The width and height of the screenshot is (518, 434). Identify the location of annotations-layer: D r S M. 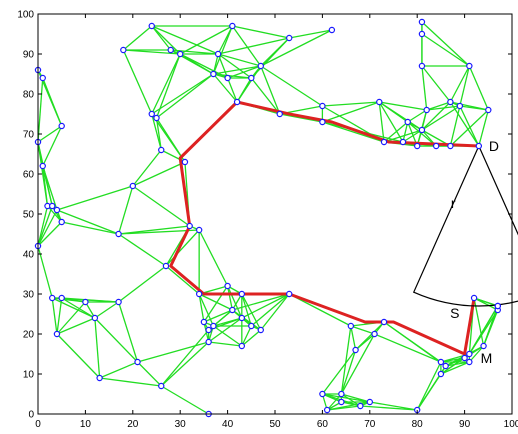
(474, 252).